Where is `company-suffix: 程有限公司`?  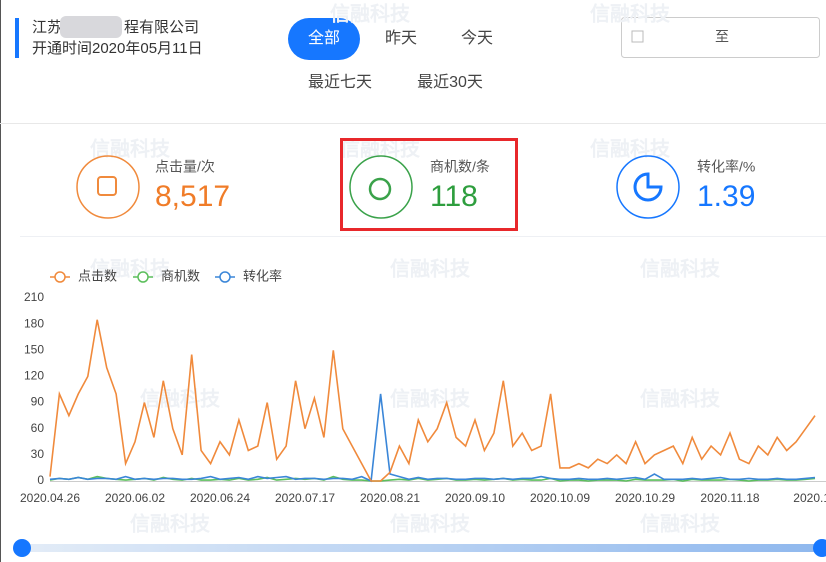 company-suffix: 程有限公司 is located at coordinates (161, 27).